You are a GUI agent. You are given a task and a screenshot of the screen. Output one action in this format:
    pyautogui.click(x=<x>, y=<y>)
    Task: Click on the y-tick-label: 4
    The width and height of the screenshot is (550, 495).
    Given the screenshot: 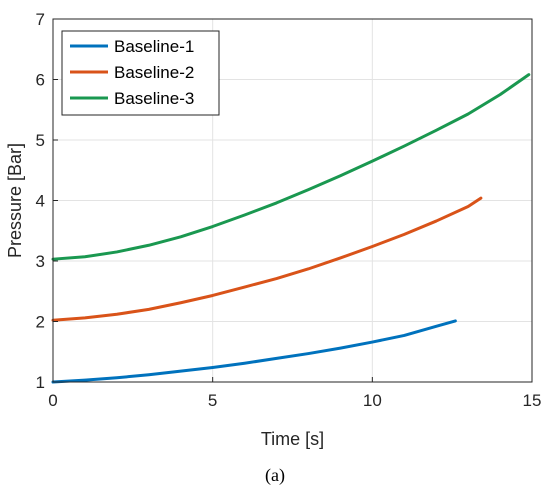 What is the action you would take?
    pyautogui.click(x=40, y=201)
    